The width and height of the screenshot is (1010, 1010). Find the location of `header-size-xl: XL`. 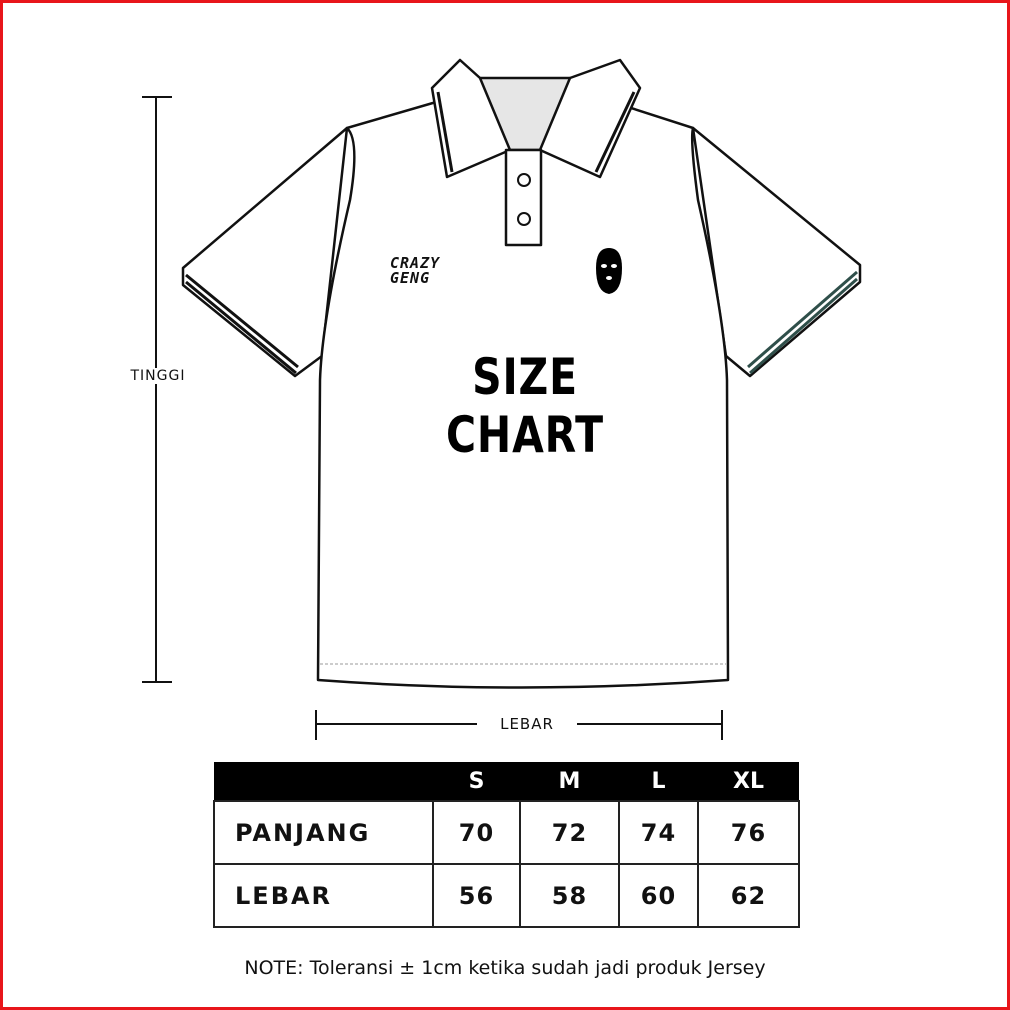

header-size-xl: XL is located at coordinates (748, 781).